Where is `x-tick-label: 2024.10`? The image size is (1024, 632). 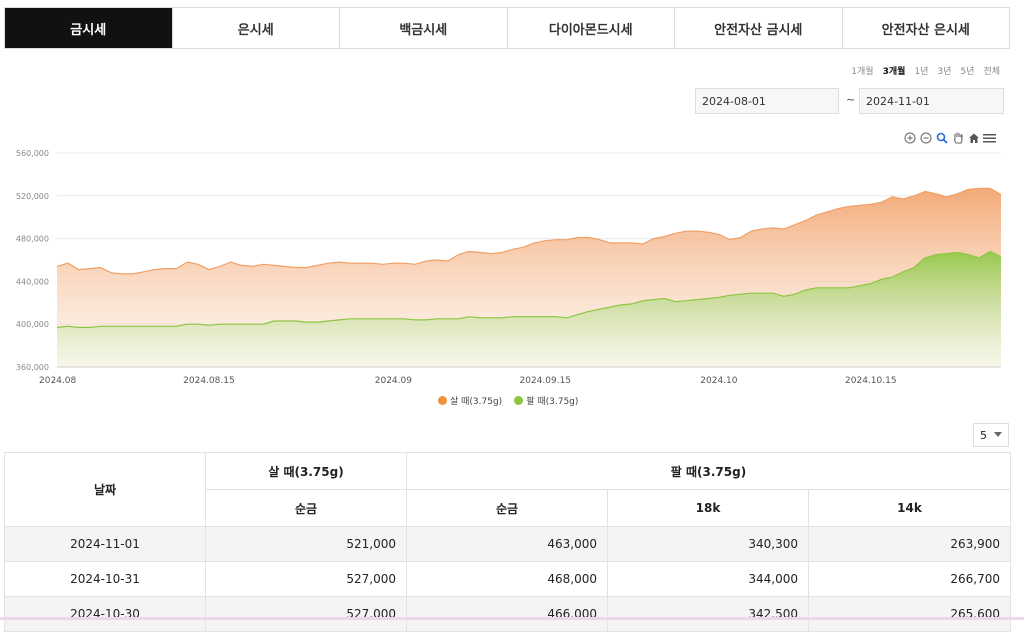 x-tick-label: 2024.10 is located at coordinates (718, 381).